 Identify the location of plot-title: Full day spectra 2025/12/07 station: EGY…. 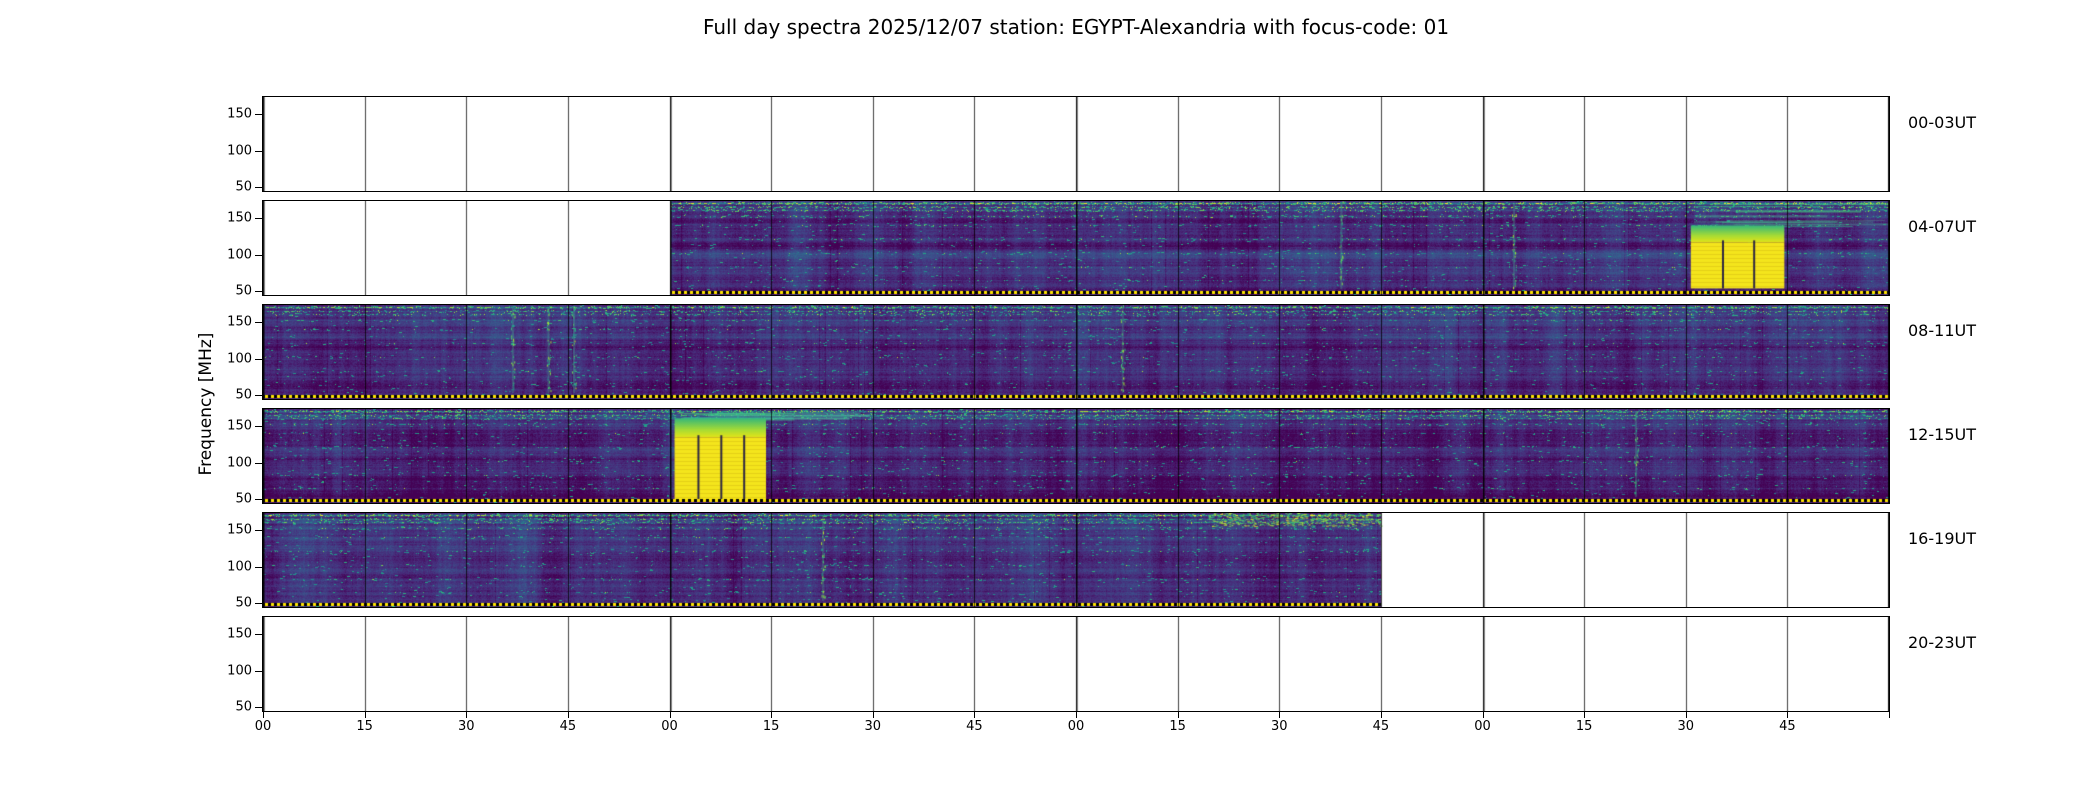
(1076, 27).